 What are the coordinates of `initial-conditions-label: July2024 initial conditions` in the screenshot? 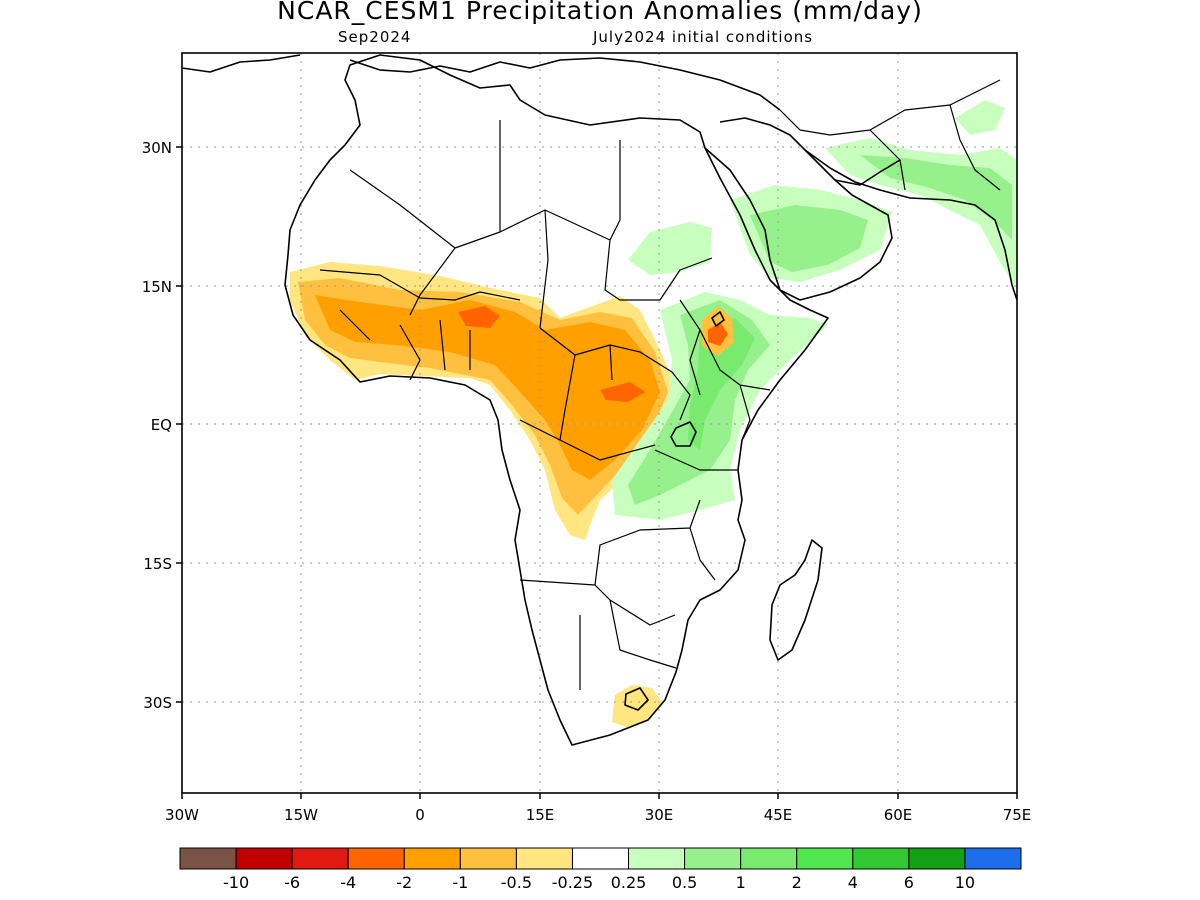 It's located at (703, 37).